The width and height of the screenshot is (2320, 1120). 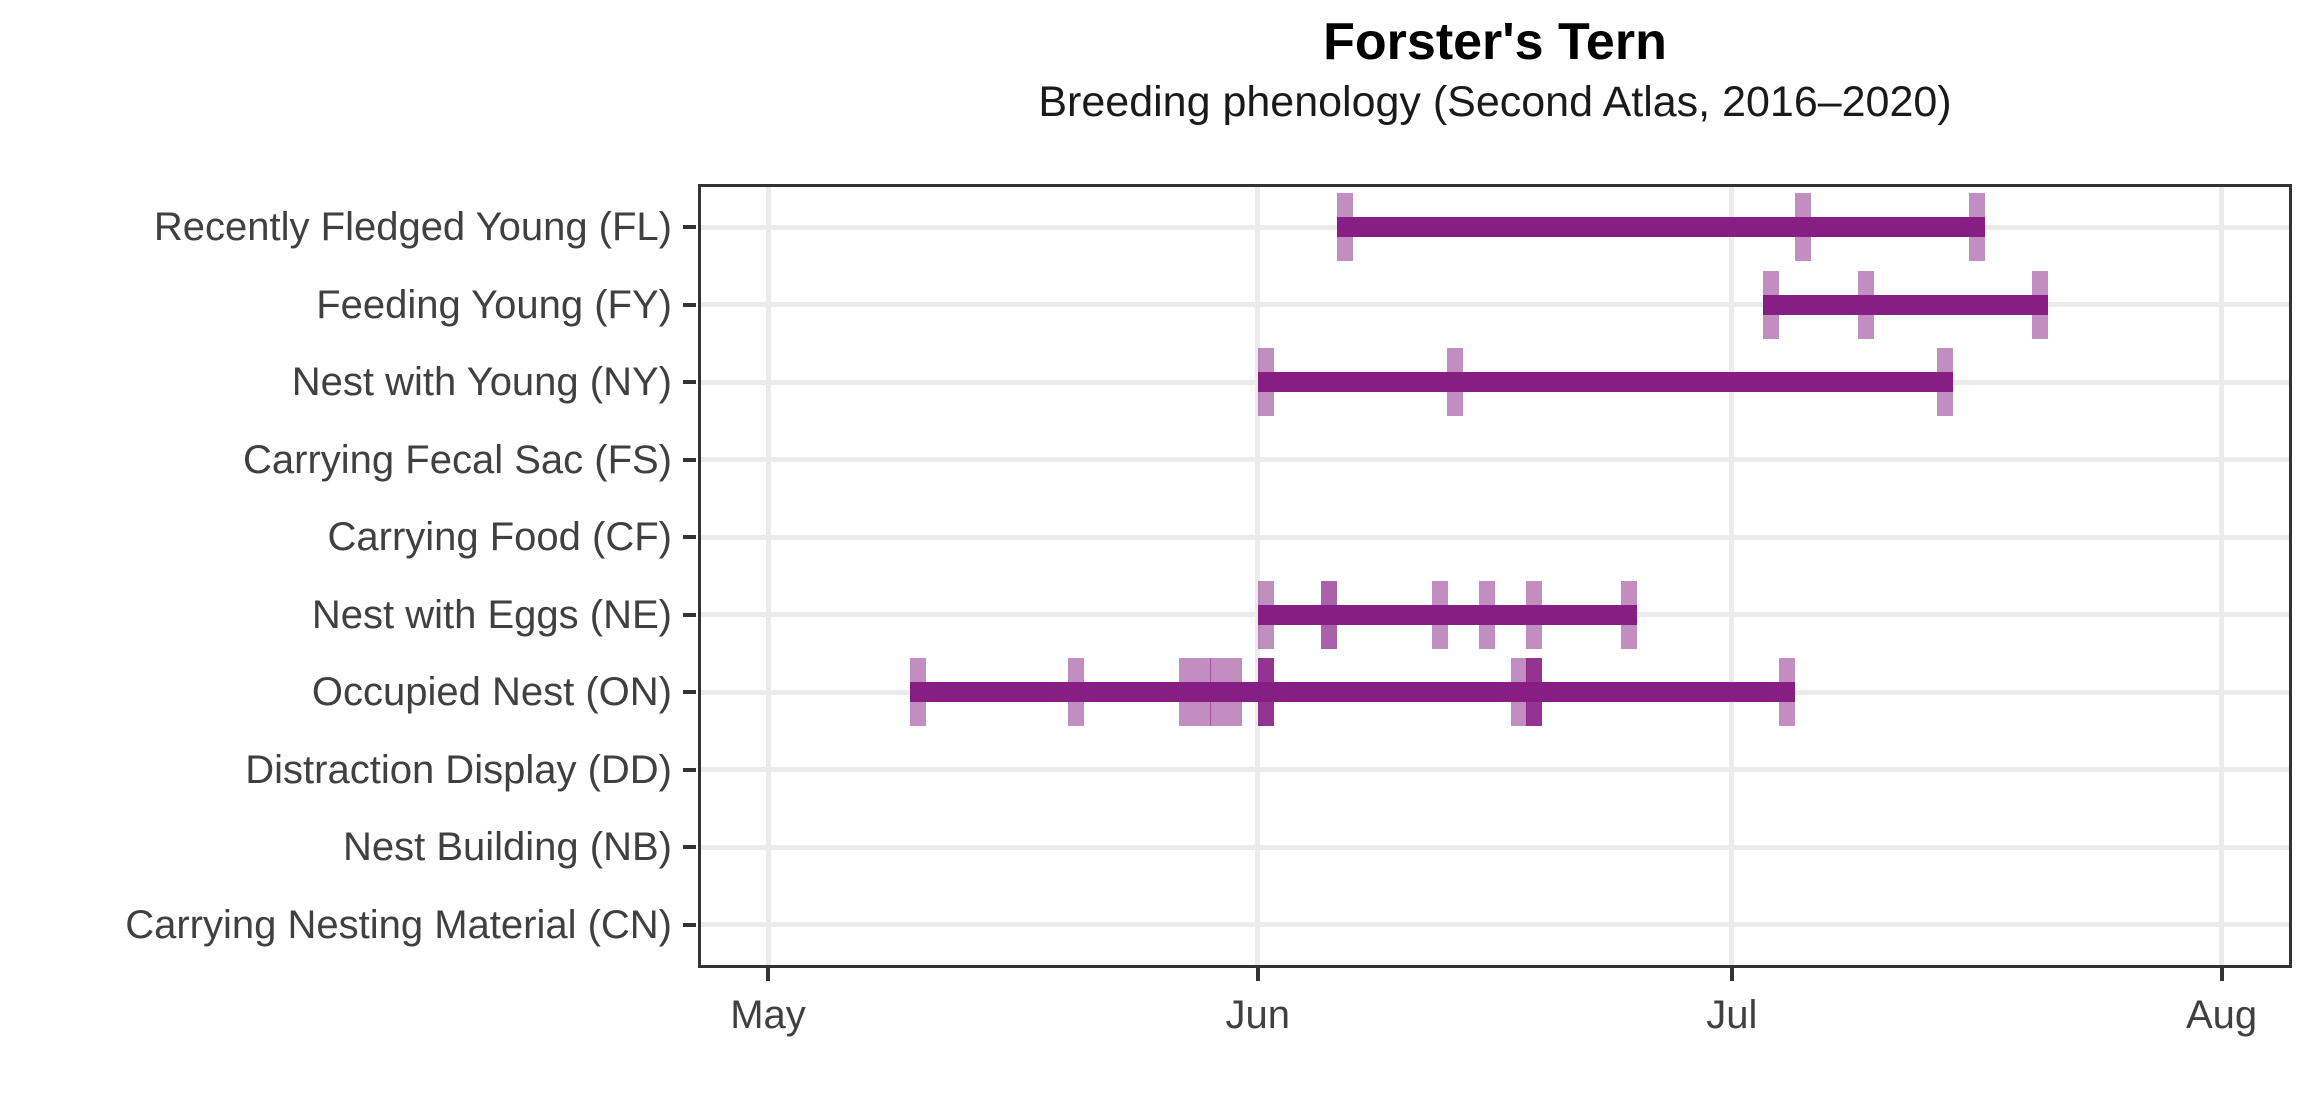 I want to click on y-axis-label: Nest with Young (NY), so click(x=481, y=382).